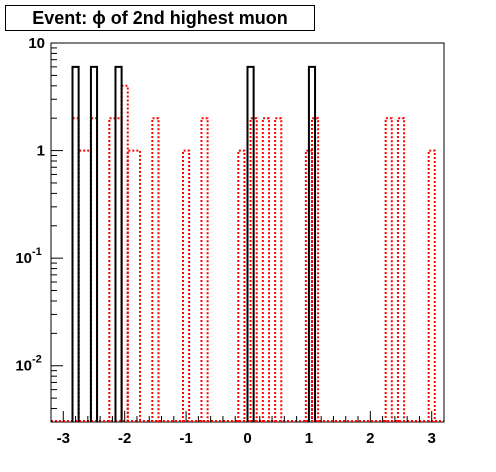  Describe the element at coordinates (432, 438) in the screenshot. I see `x-tick-label: 3` at that location.